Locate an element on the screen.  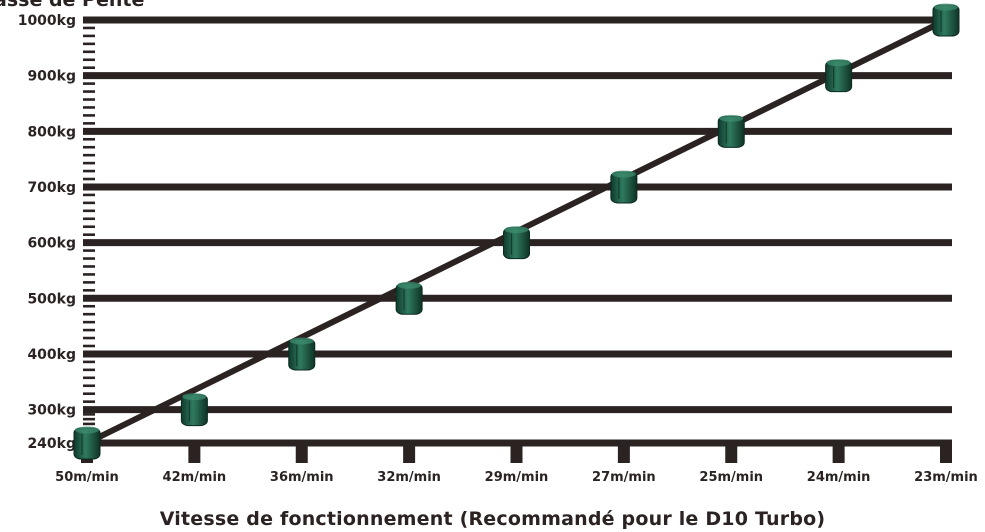
x-tick-label: 29m/min is located at coordinates (517, 477).